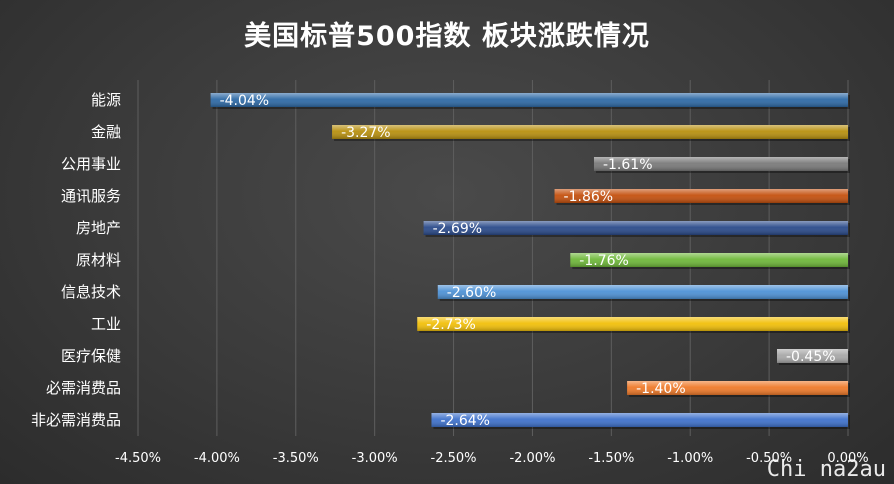  Describe the element at coordinates (106, 100) in the screenshot. I see `category-label: 能源` at that location.